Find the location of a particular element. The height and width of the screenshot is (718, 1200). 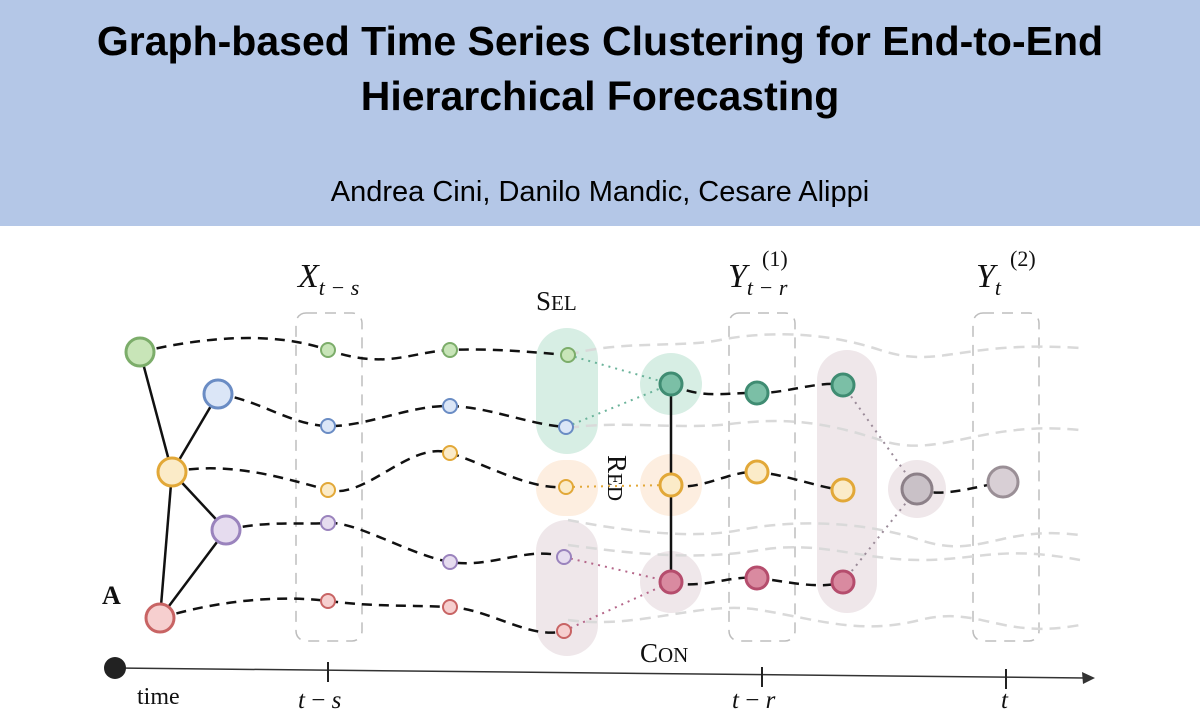

root-node is located at coordinates (917, 489).